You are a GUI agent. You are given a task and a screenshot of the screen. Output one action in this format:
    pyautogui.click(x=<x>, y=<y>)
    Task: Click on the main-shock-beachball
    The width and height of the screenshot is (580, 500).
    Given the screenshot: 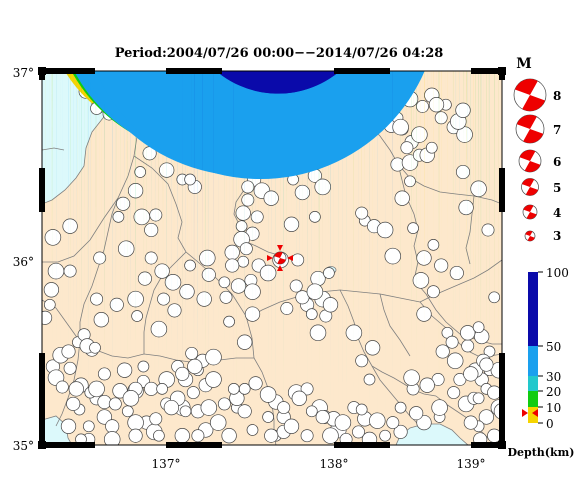 What is the action you would take?
    pyautogui.click(x=280, y=258)
    